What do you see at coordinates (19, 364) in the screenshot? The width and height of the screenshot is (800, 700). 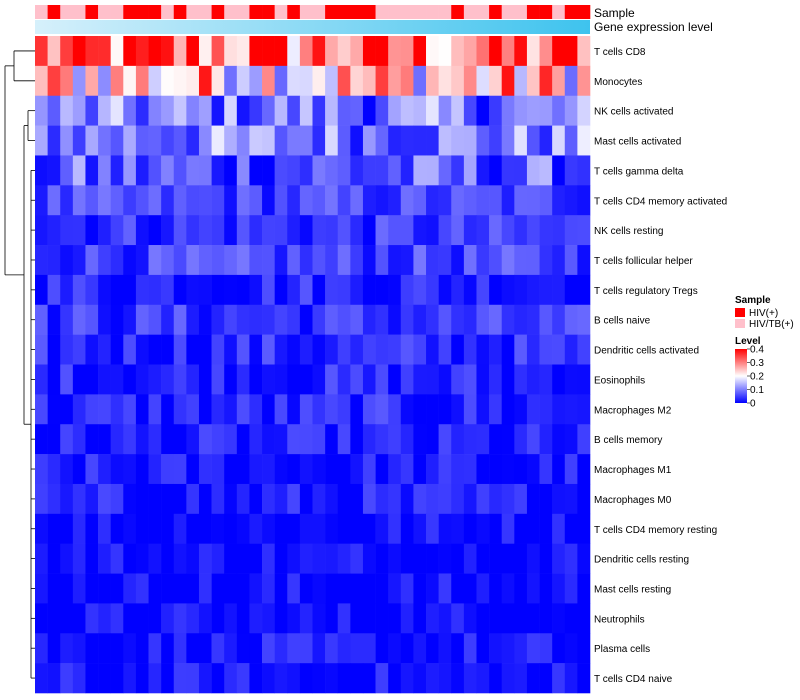 I see `row-dendrogram` at bounding box center [19, 364].